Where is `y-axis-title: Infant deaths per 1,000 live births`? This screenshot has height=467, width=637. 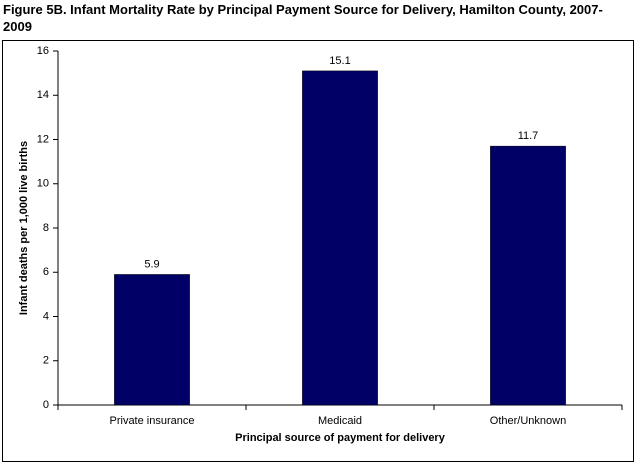 y-axis-title: Infant deaths per 1,000 live births is located at coordinates (24, 228).